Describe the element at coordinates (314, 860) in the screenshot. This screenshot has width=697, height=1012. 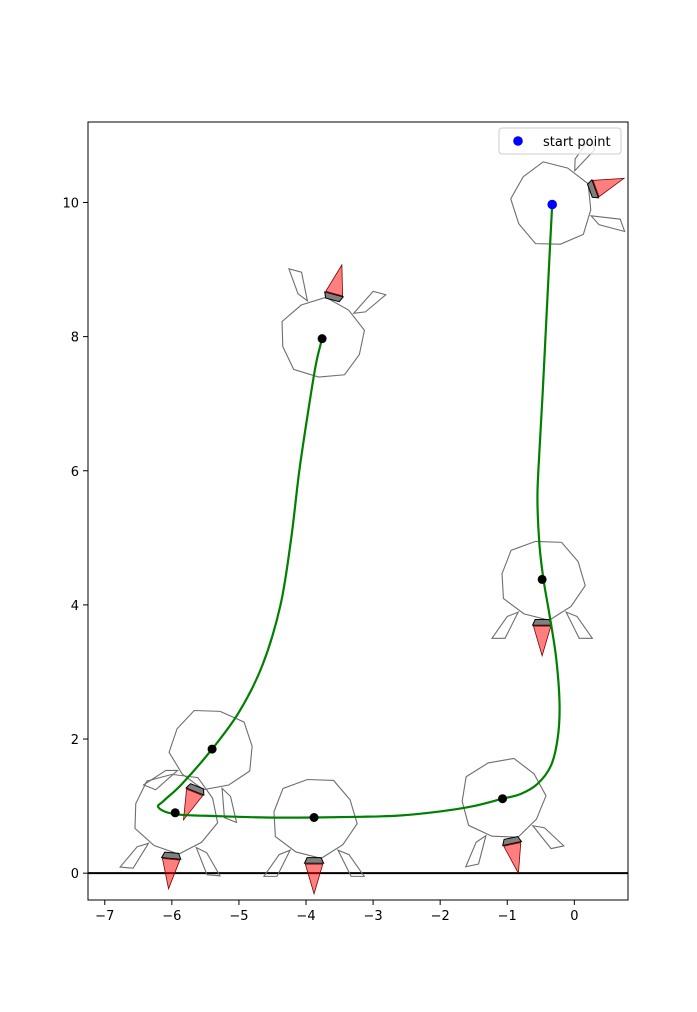
I see `robot-4-nozzle` at that location.